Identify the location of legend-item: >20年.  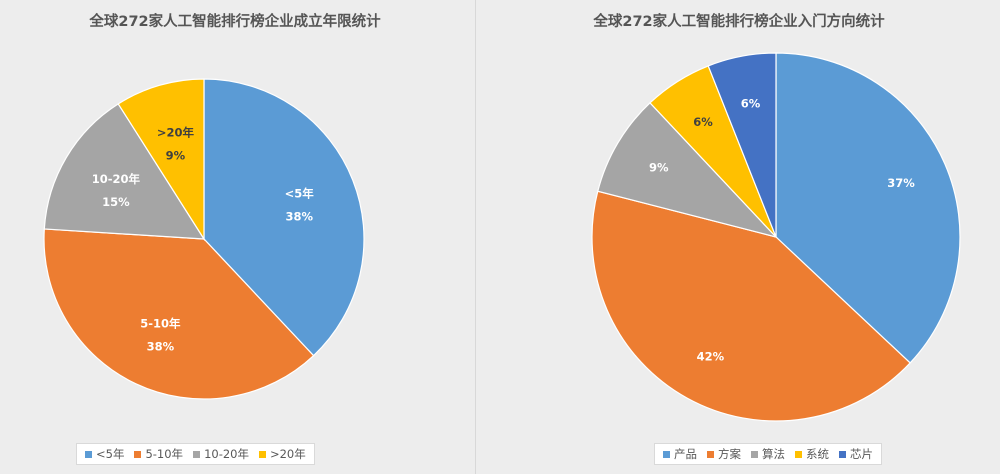
(282, 454).